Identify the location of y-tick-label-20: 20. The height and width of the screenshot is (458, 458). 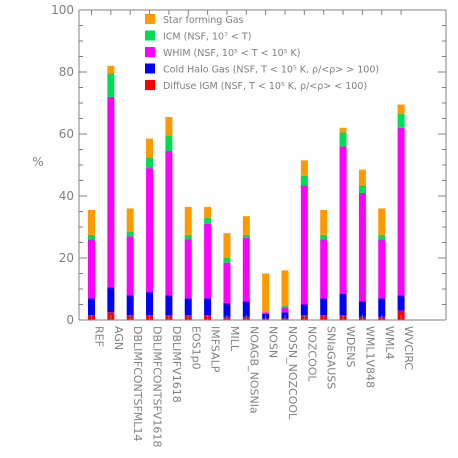
(66, 258).